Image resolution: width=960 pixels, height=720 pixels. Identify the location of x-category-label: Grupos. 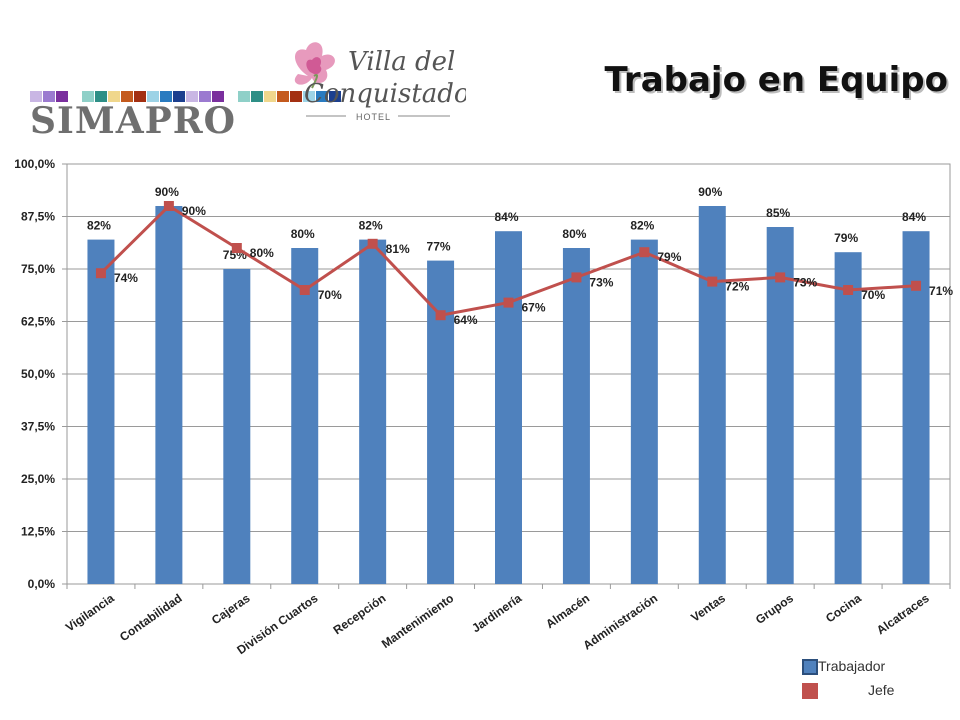
(774, 609).